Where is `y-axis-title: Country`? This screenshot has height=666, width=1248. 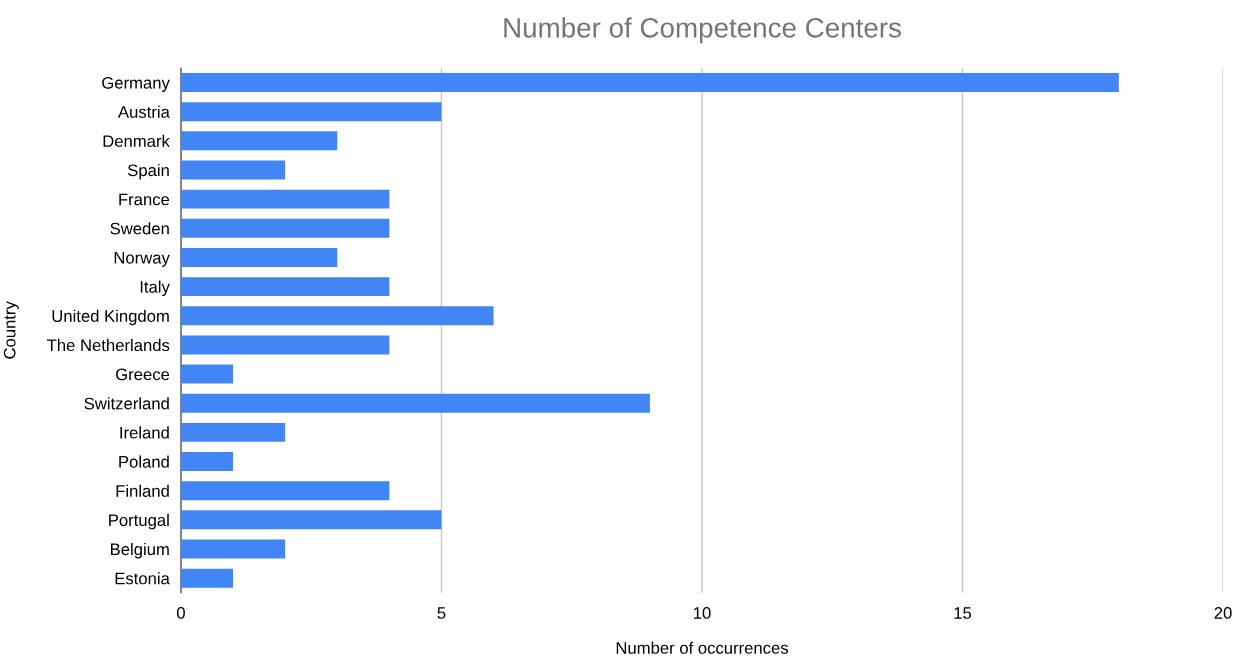 y-axis-title: Country is located at coordinates (11, 330).